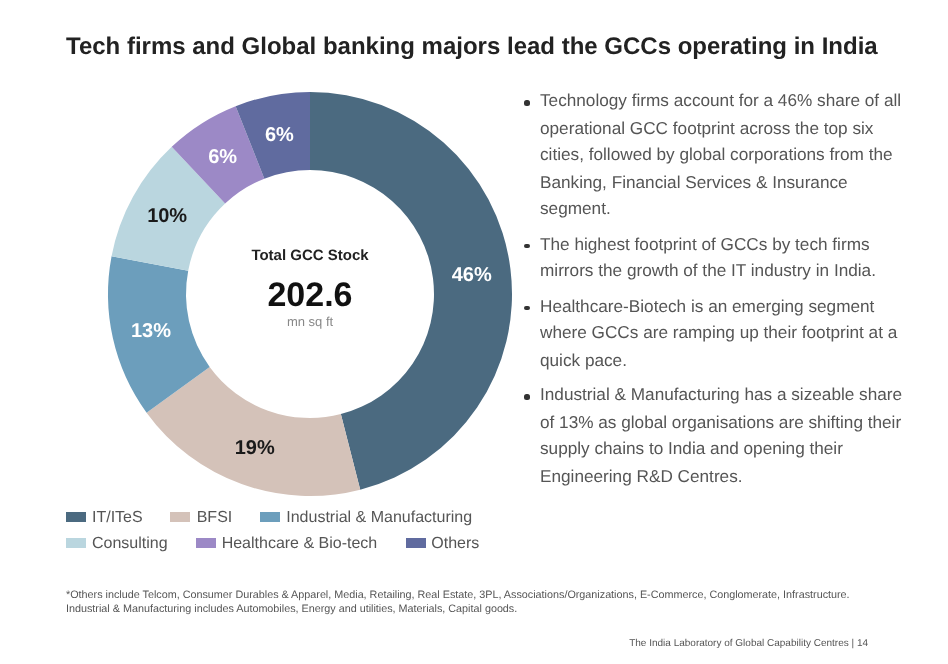  I want to click on text: The highest footprint of GCCs by tech firms mirrors the growth of the IT industry in India., so click(709, 257).